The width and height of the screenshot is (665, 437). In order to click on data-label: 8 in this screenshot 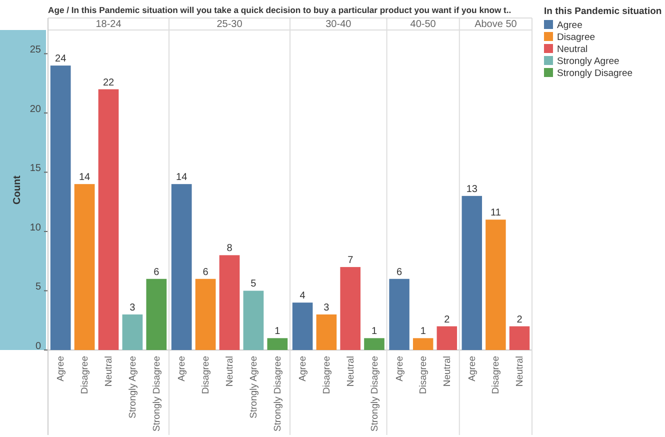, I will do `click(229, 248)`.